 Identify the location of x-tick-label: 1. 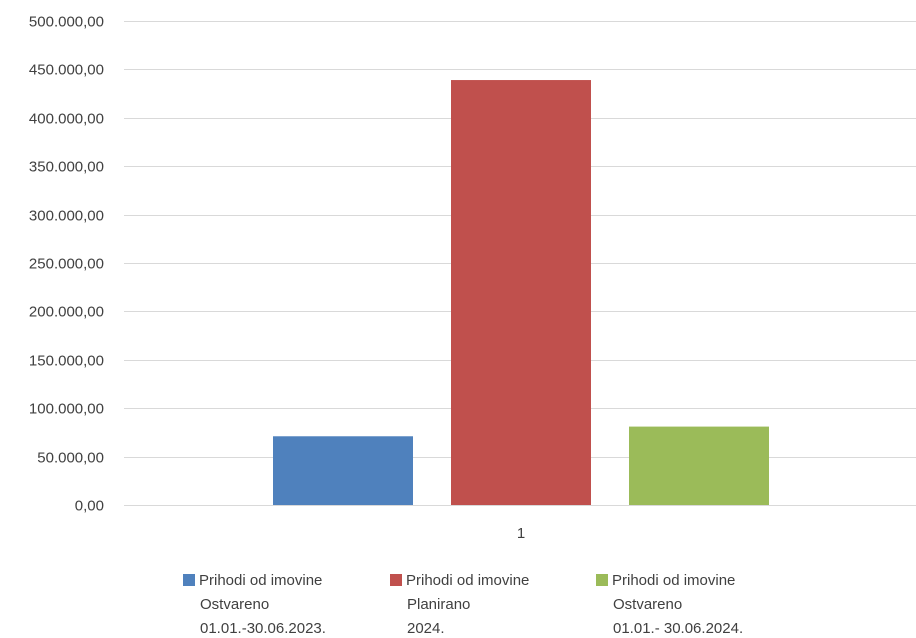
(521, 533).